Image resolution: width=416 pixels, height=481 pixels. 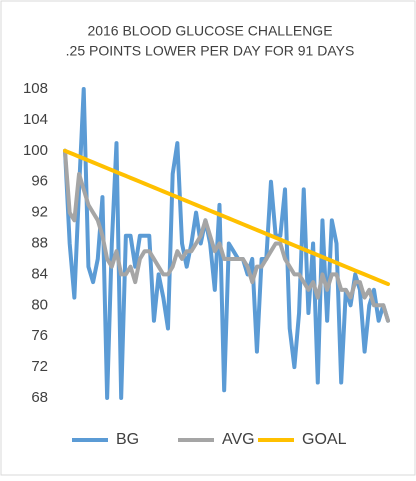 What do you see at coordinates (238, 439) in the screenshot?
I see `legend-label: AVG` at bounding box center [238, 439].